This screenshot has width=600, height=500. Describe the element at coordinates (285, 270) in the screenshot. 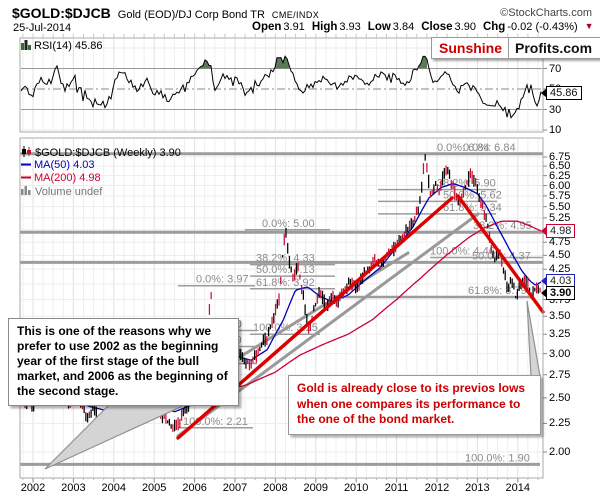

I see `fib-retracement-label: 50.0%: 4.13` at that location.